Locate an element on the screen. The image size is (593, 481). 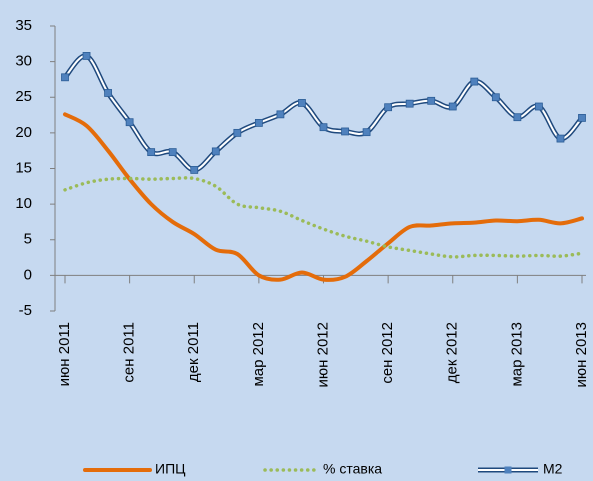
y-tick-label: 0 is located at coordinates (28, 274).